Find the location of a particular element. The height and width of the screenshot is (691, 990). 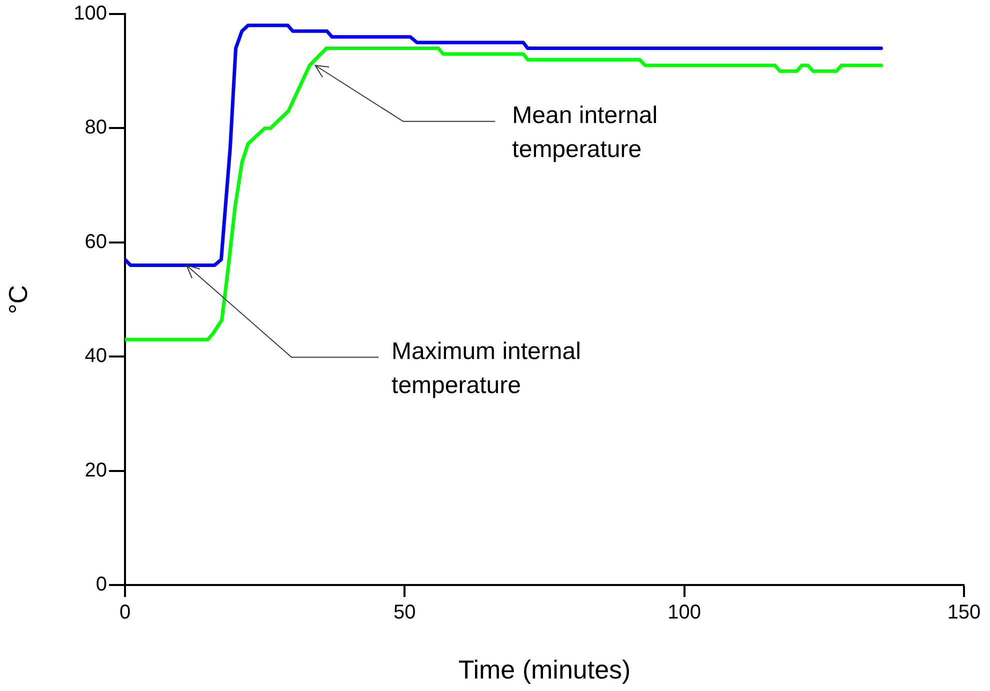

y-tick-label: 40 is located at coordinates (95, 356).